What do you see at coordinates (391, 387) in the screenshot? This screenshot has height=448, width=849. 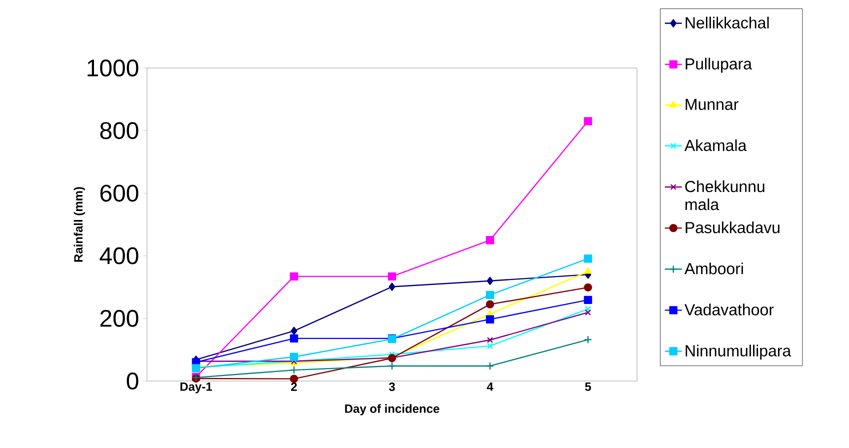 I see `x-tick-label: 3` at bounding box center [391, 387].